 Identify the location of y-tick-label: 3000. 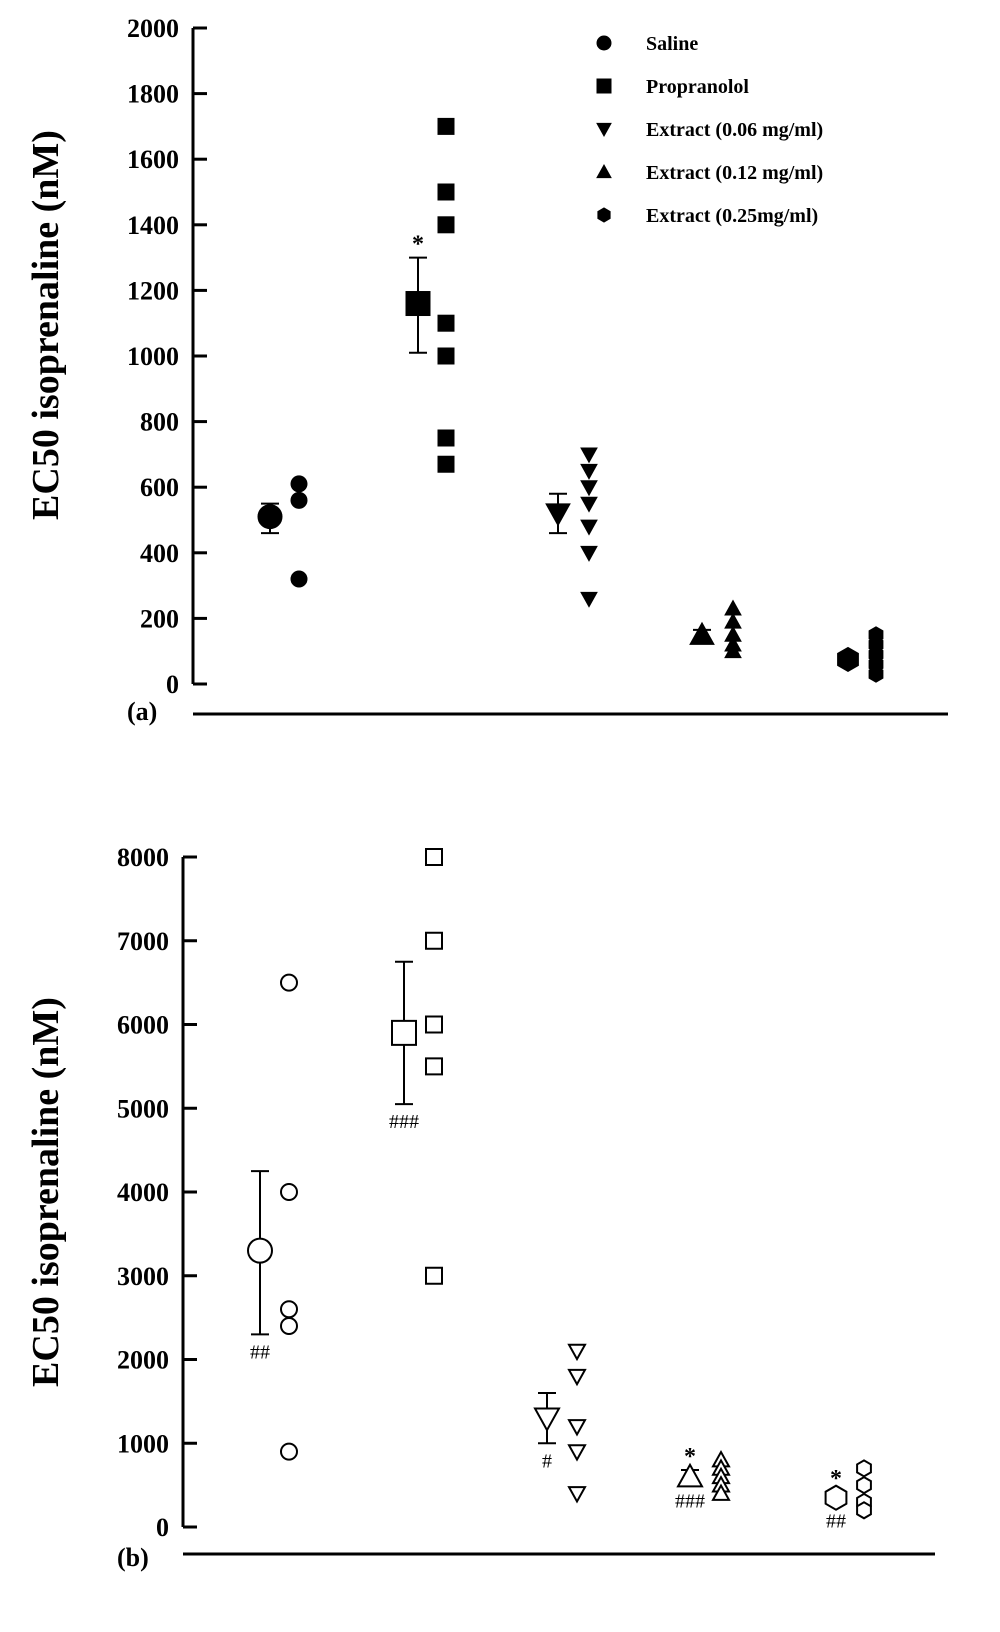
(143, 1276).